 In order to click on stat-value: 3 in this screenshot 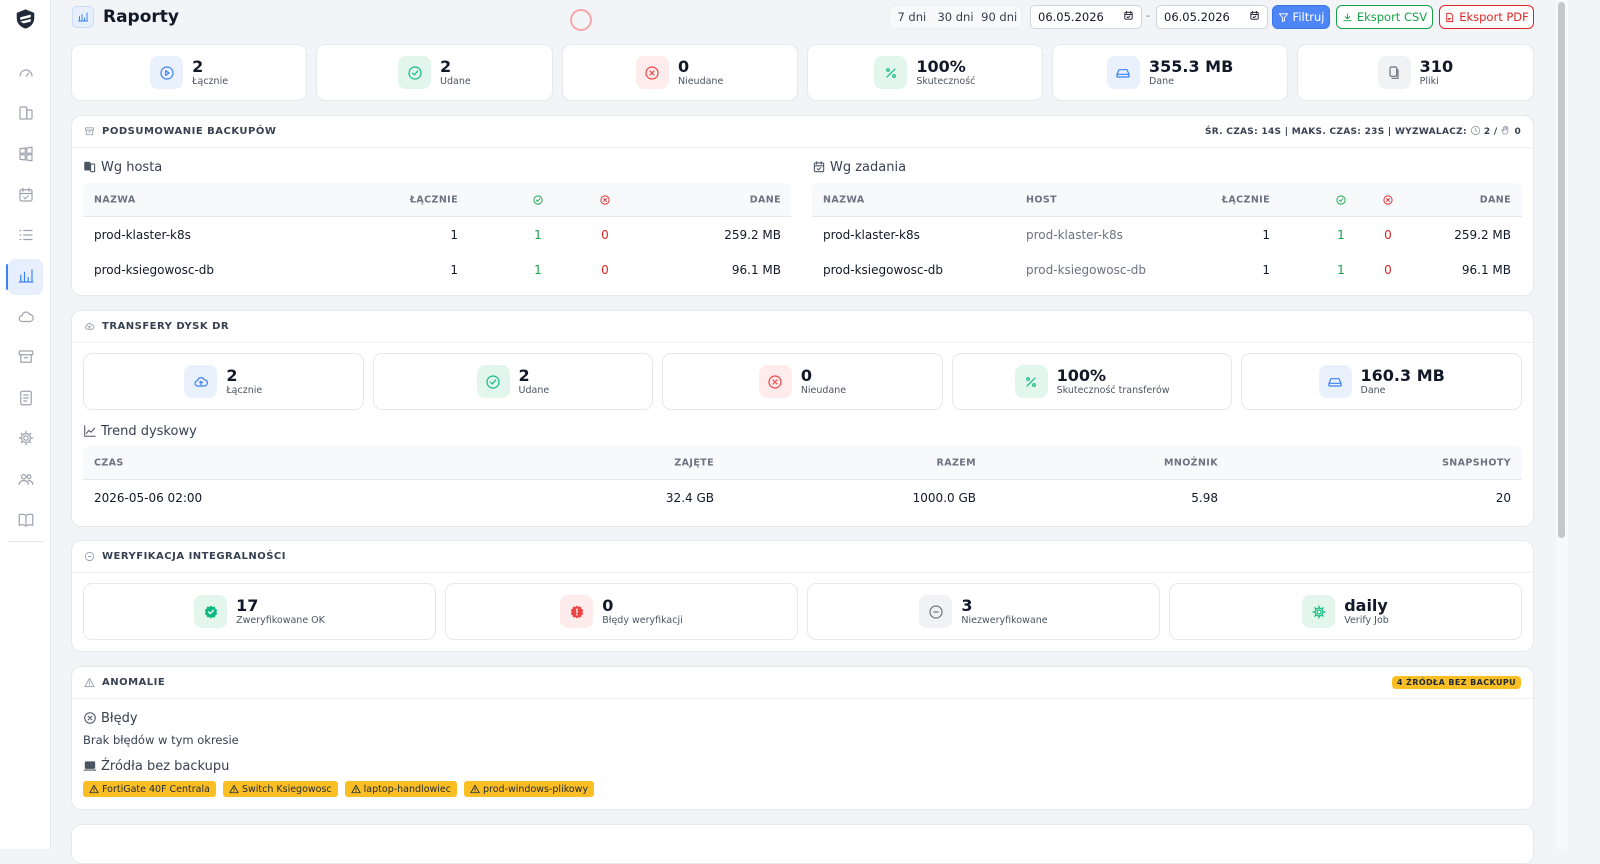, I will do `click(967, 605)`.